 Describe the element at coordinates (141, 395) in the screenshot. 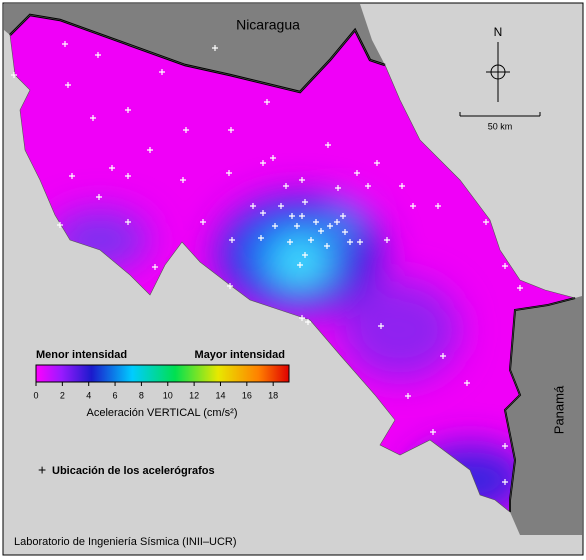

I see `colorbar-tick-label: 8` at that location.